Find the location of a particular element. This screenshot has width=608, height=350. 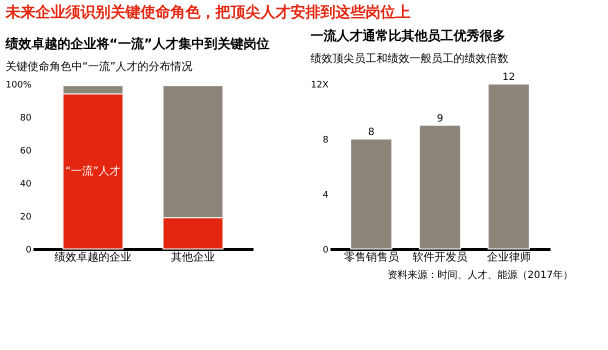

y-tick-label: 60 is located at coordinates (26, 151).